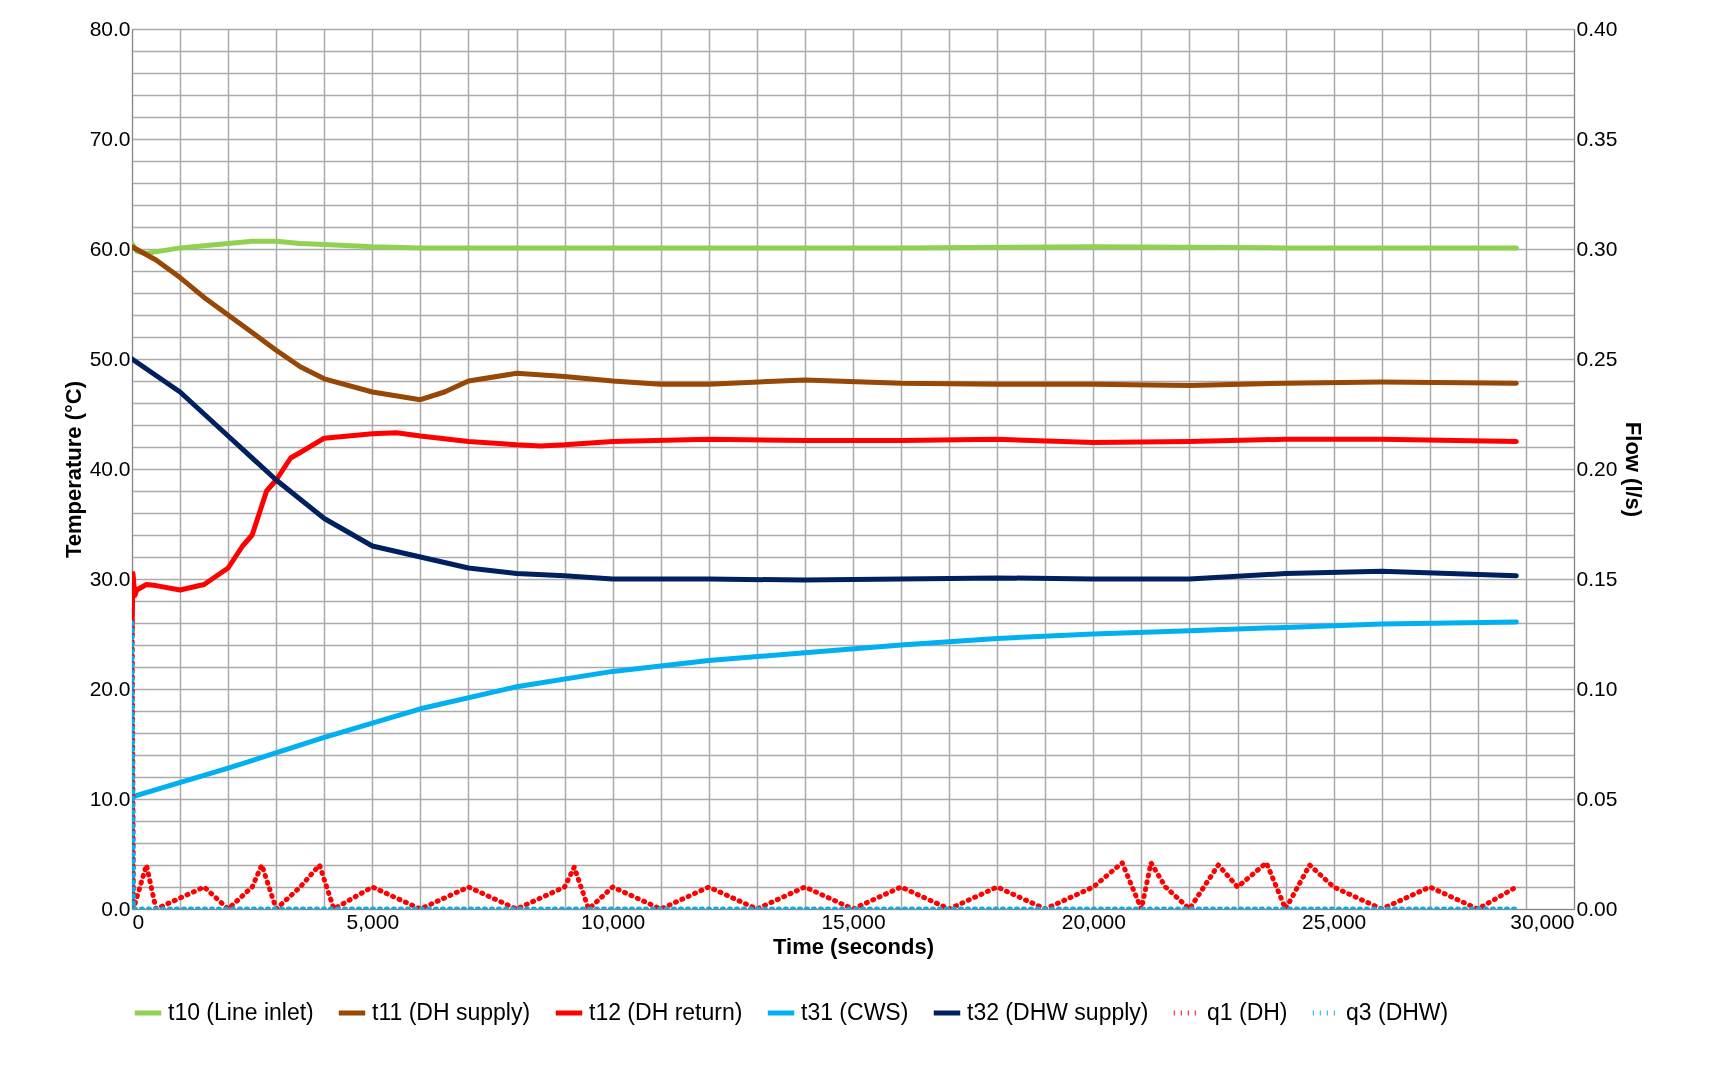  What do you see at coordinates (1597, 688) in the screenshot?
I see `y2-tick-label: 0.10` at bounding box center [1597, 688].